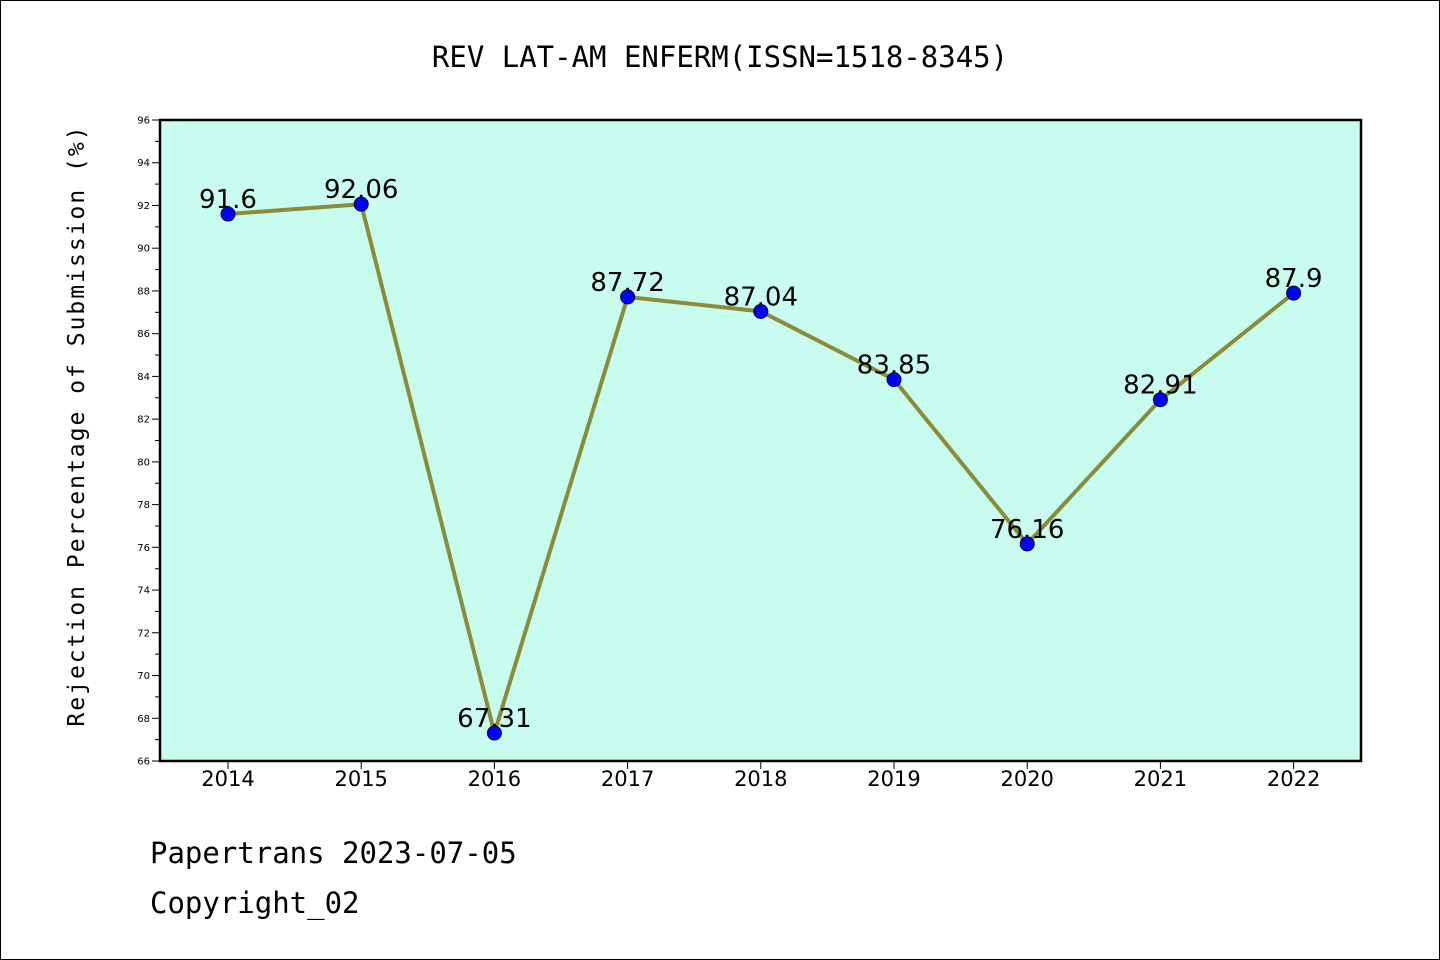  What do you see at coordinates (143, 591) in the screenshot?
I see `y-tick-label: 74` at bounding box center [143, 591].